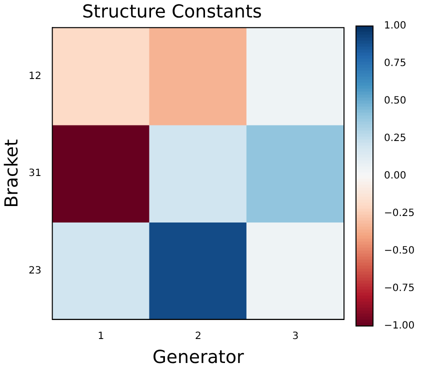 This screenshot has width=423, height=371. I want to click on color-bar-label: −0.25, so click(399, 214).